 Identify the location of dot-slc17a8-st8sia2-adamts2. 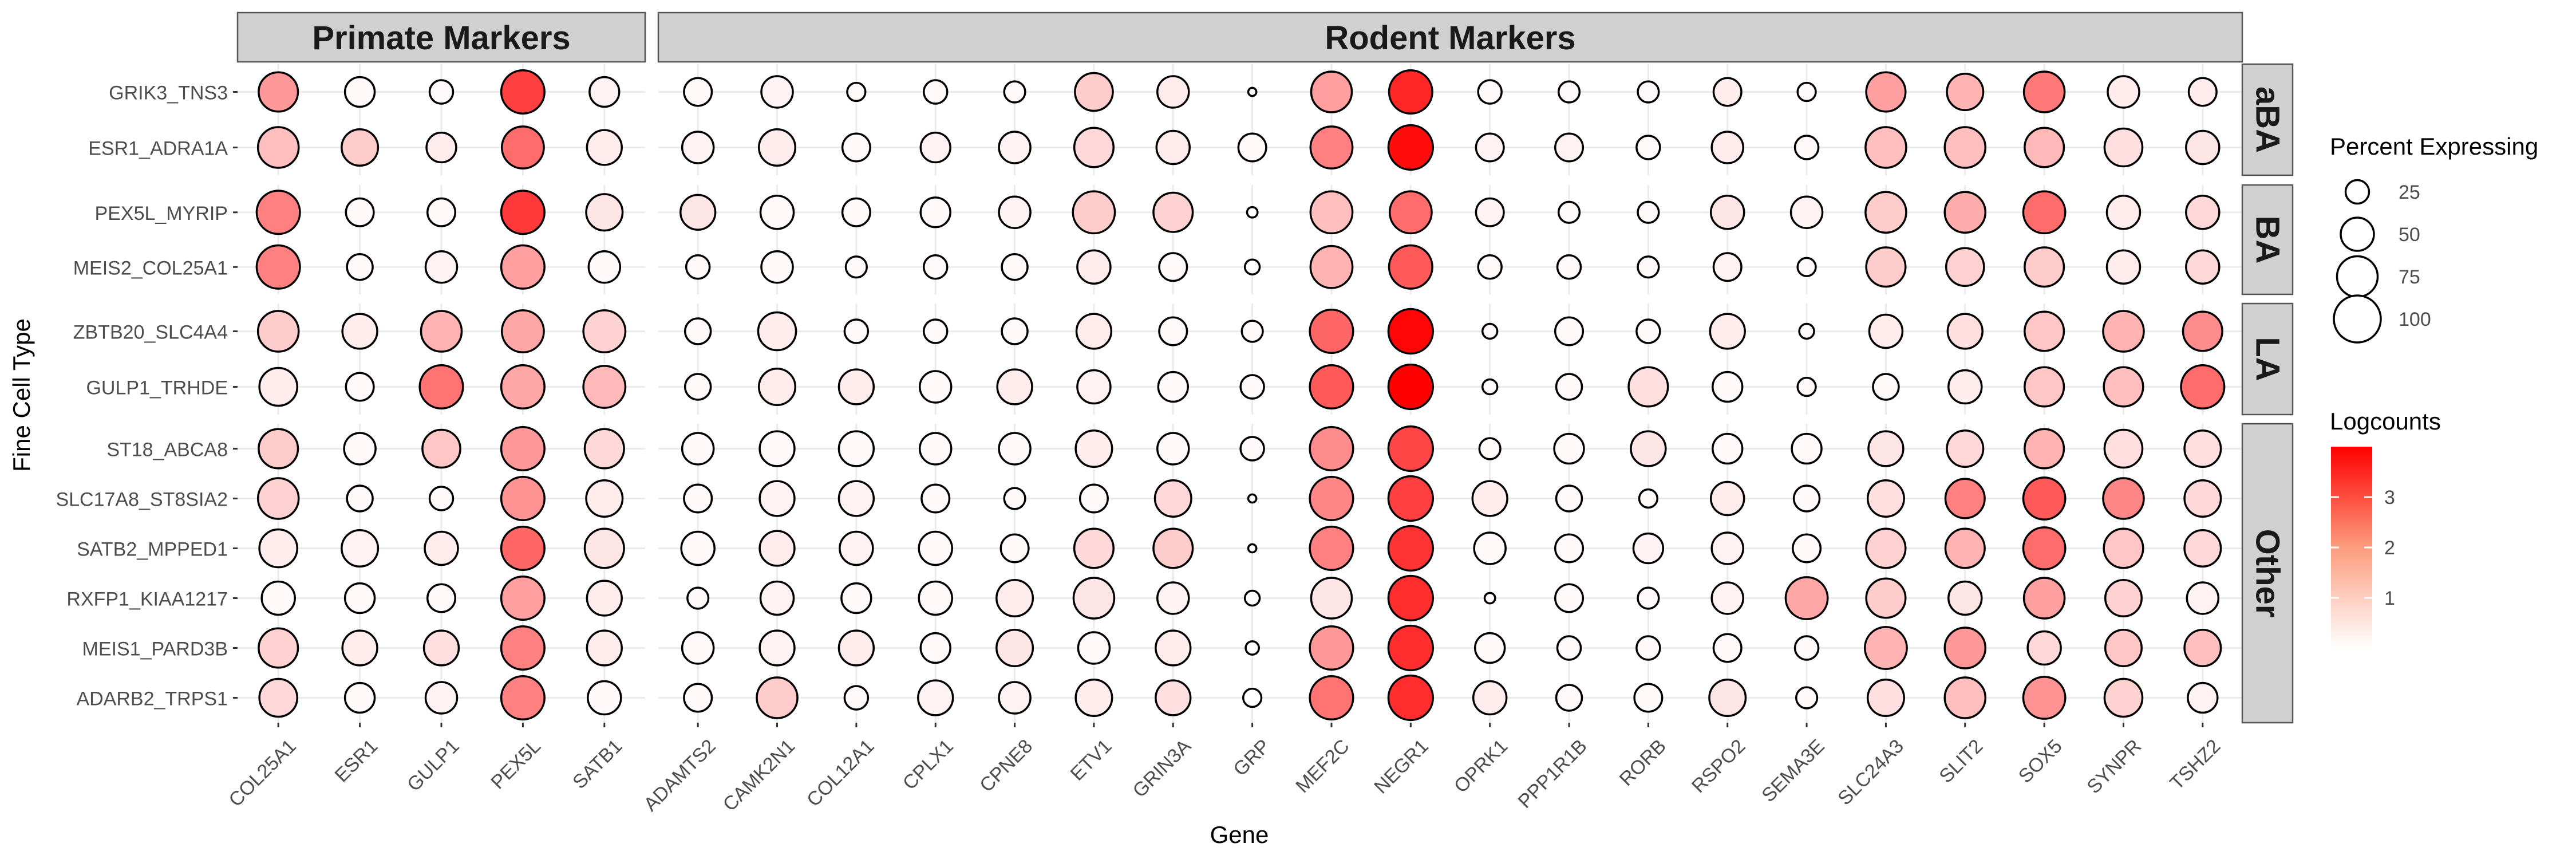
(698, 498).